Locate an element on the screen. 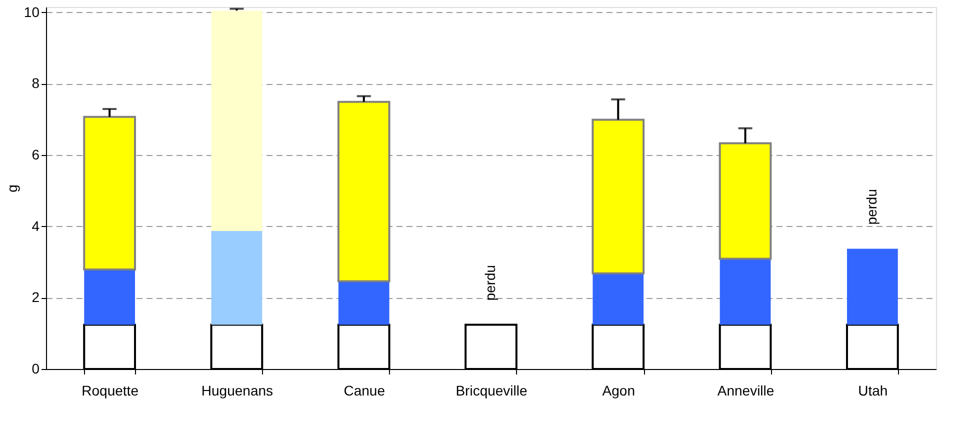  x-tick-label: Huguenans is located at coordinates (237, 390).